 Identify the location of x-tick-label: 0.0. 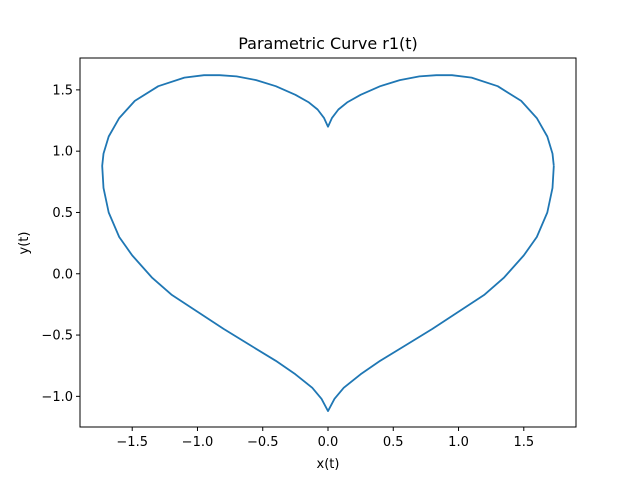
(328, 442).